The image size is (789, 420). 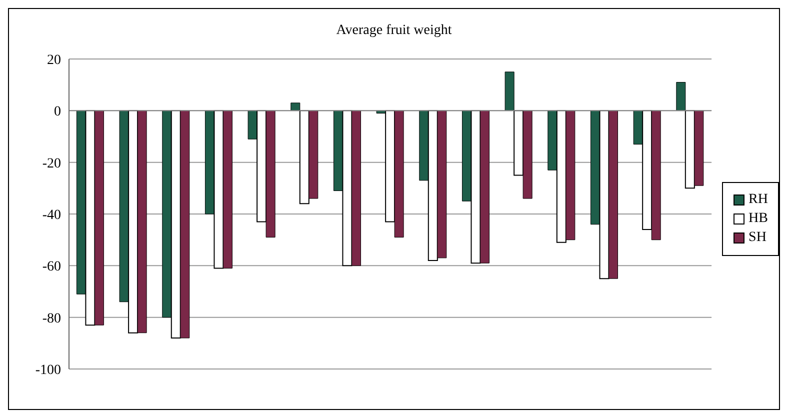 I want to click on legend-label: RH, so click(x=758, y=200).